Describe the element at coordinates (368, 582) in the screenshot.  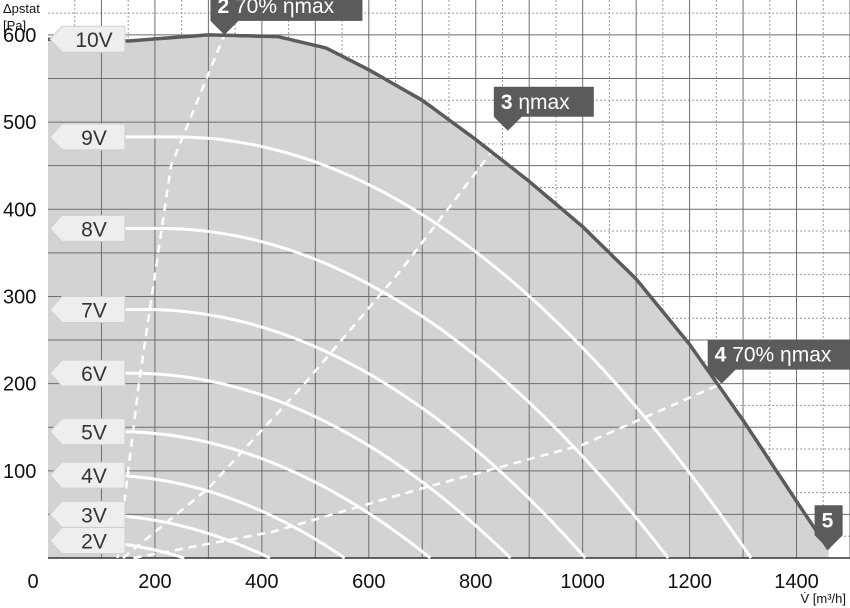
I see `x-tick-label: 600` at that location.